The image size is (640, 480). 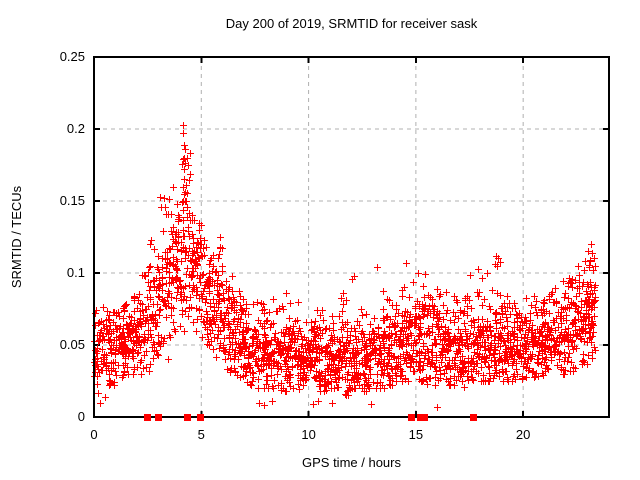 What do you see at coordinates (76, 272) in the screenshot?
I see `y-tick-label: 0.1` at bounding box center [76, 272].